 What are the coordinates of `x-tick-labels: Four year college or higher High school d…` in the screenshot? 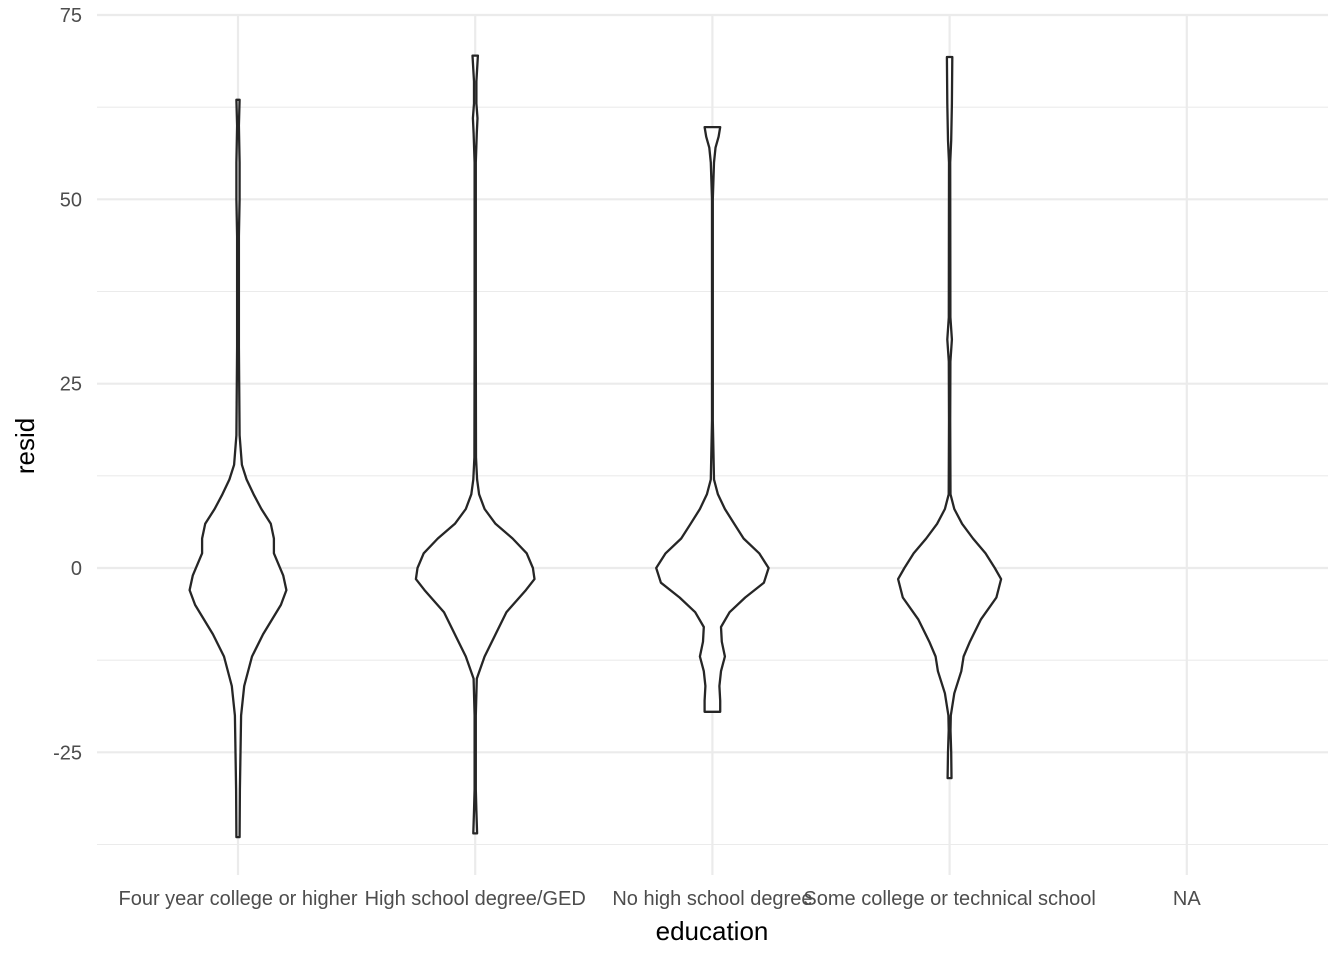 It's located at (659, 899).